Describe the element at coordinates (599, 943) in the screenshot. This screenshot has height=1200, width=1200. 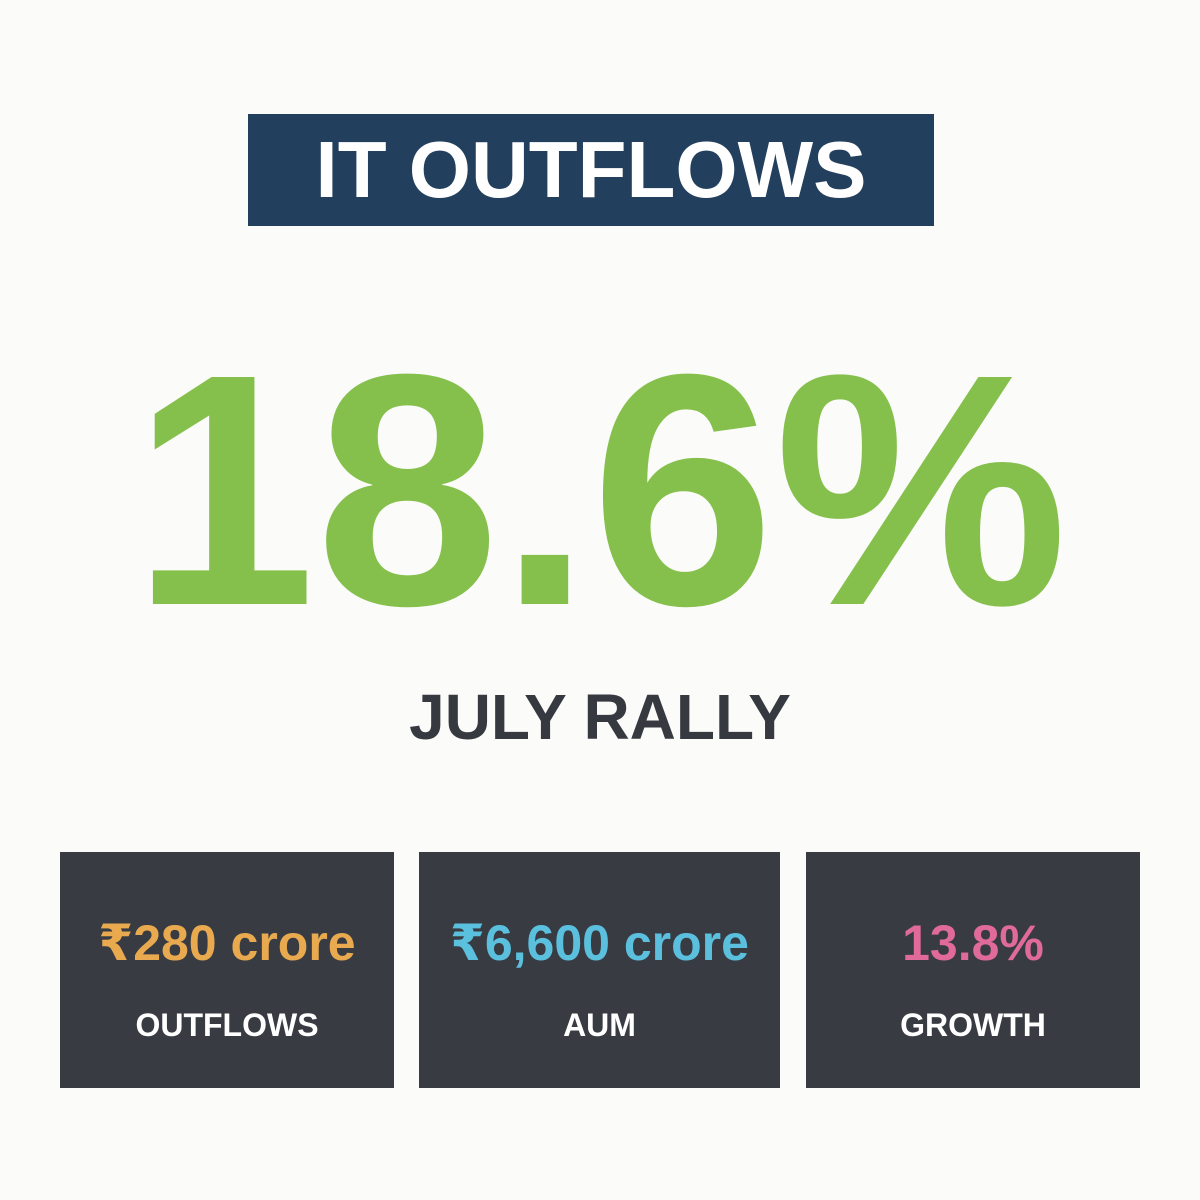
I see `stat-value: ₹6,600 crore` at that location.